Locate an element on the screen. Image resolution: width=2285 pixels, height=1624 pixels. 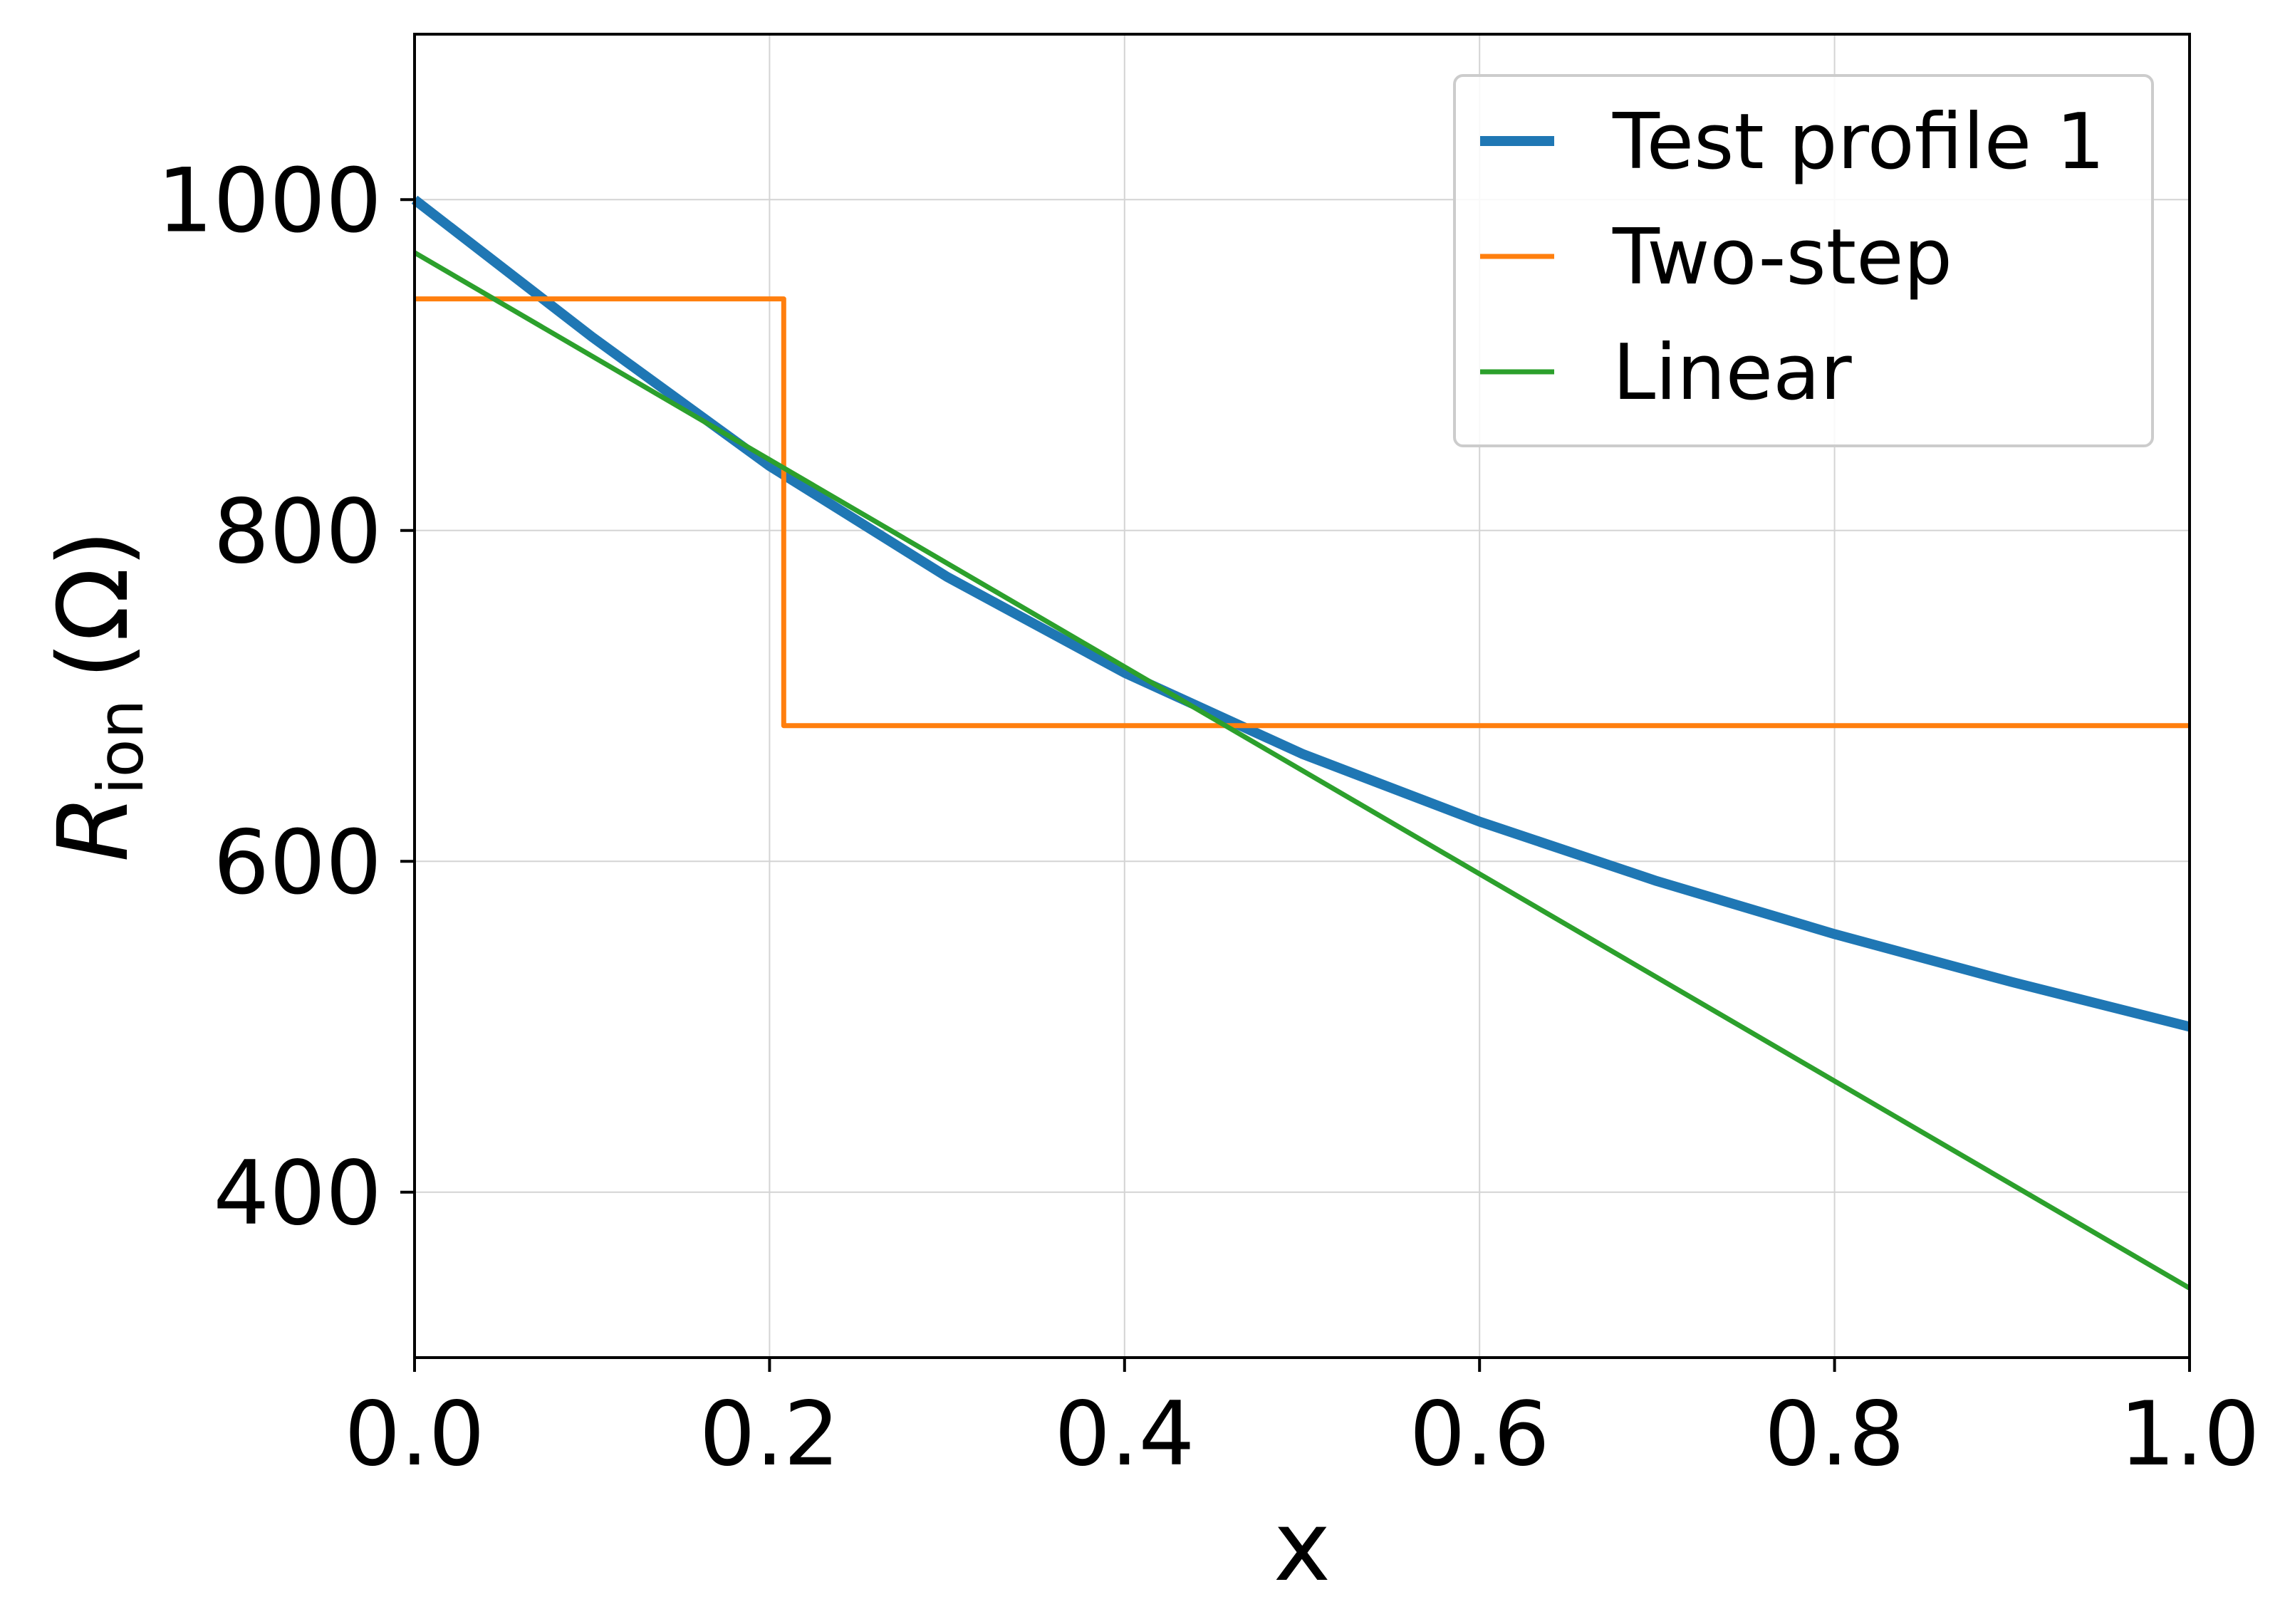
y-axis-unit: (Ω) is located at coordinates (94, 605).